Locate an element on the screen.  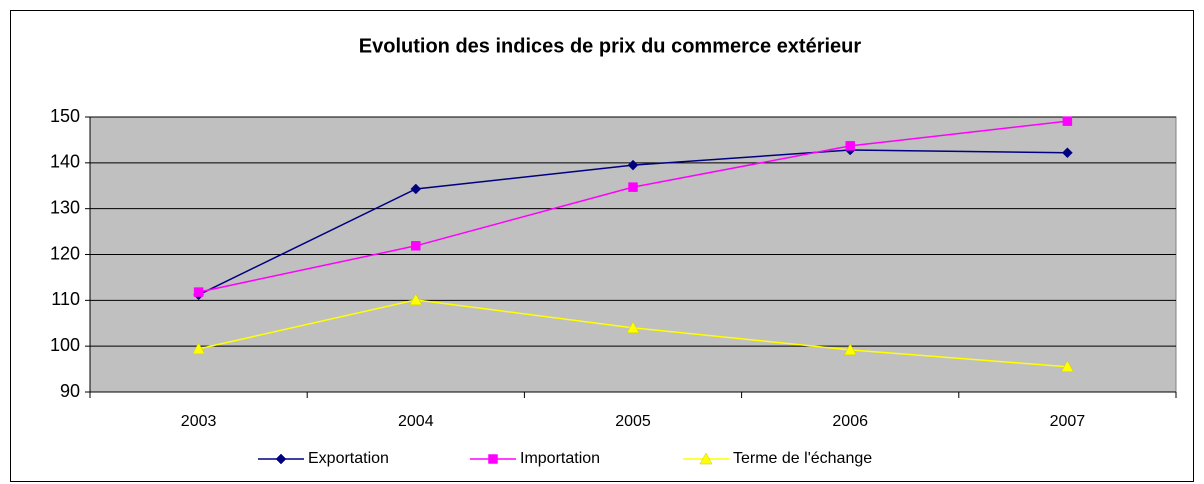
y-tick-label: 110 is located at coordinates (65, 299).